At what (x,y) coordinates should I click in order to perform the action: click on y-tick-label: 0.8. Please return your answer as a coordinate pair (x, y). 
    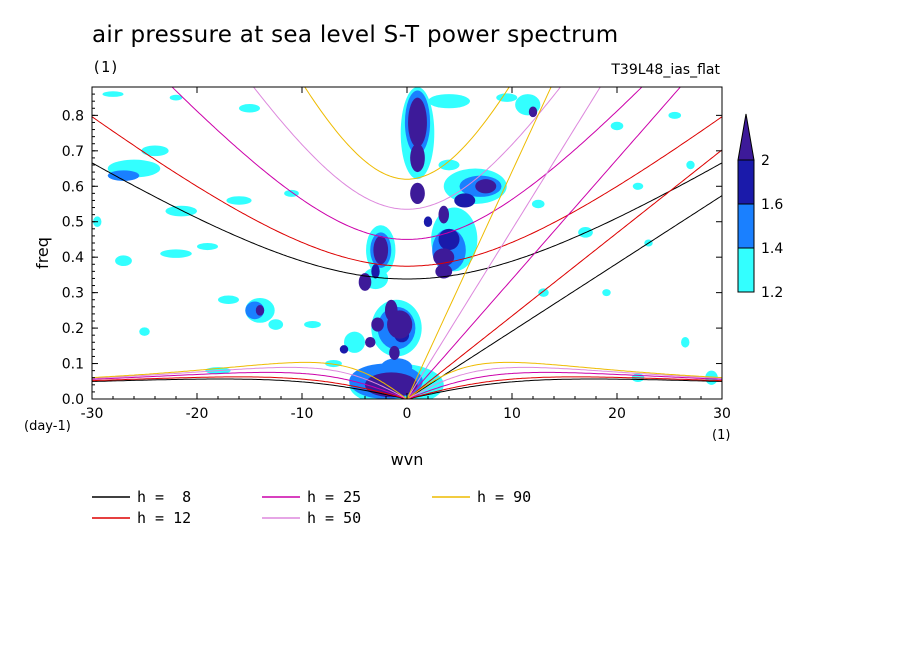
    Looking at the image, I should click on (73, 116).